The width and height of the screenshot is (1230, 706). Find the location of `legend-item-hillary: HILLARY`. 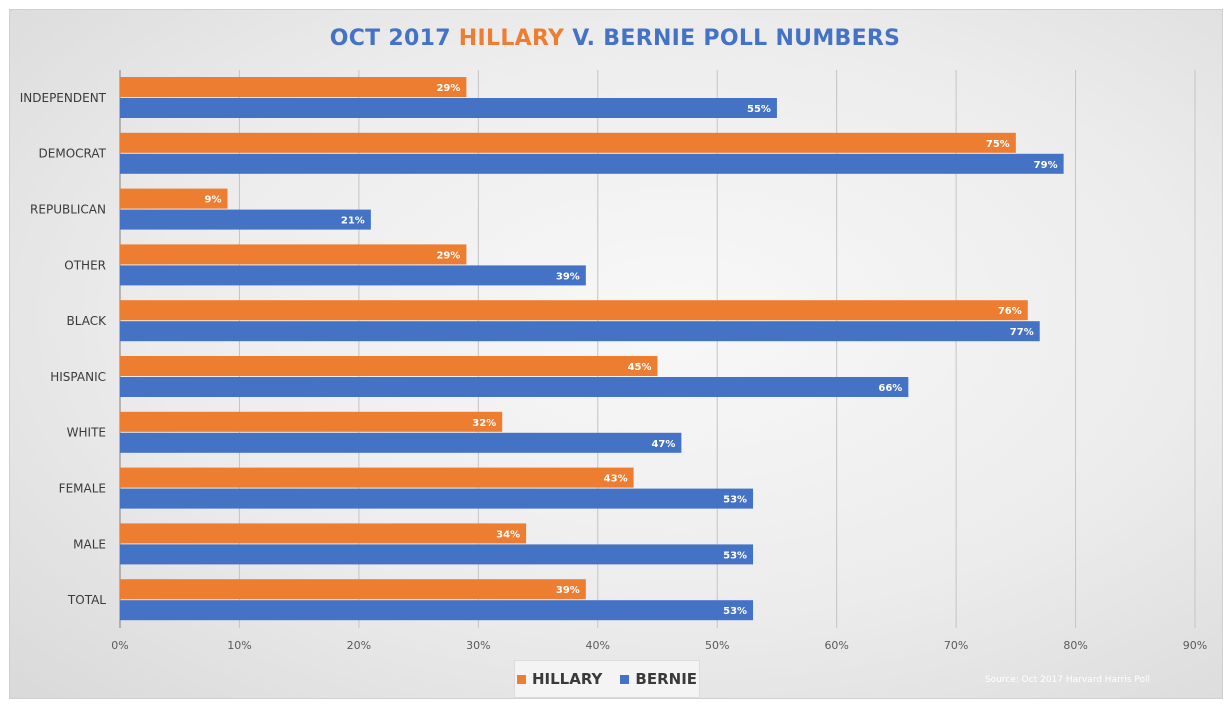

legend-item-hillary: HILLARY is located at coordinates (559, 679).